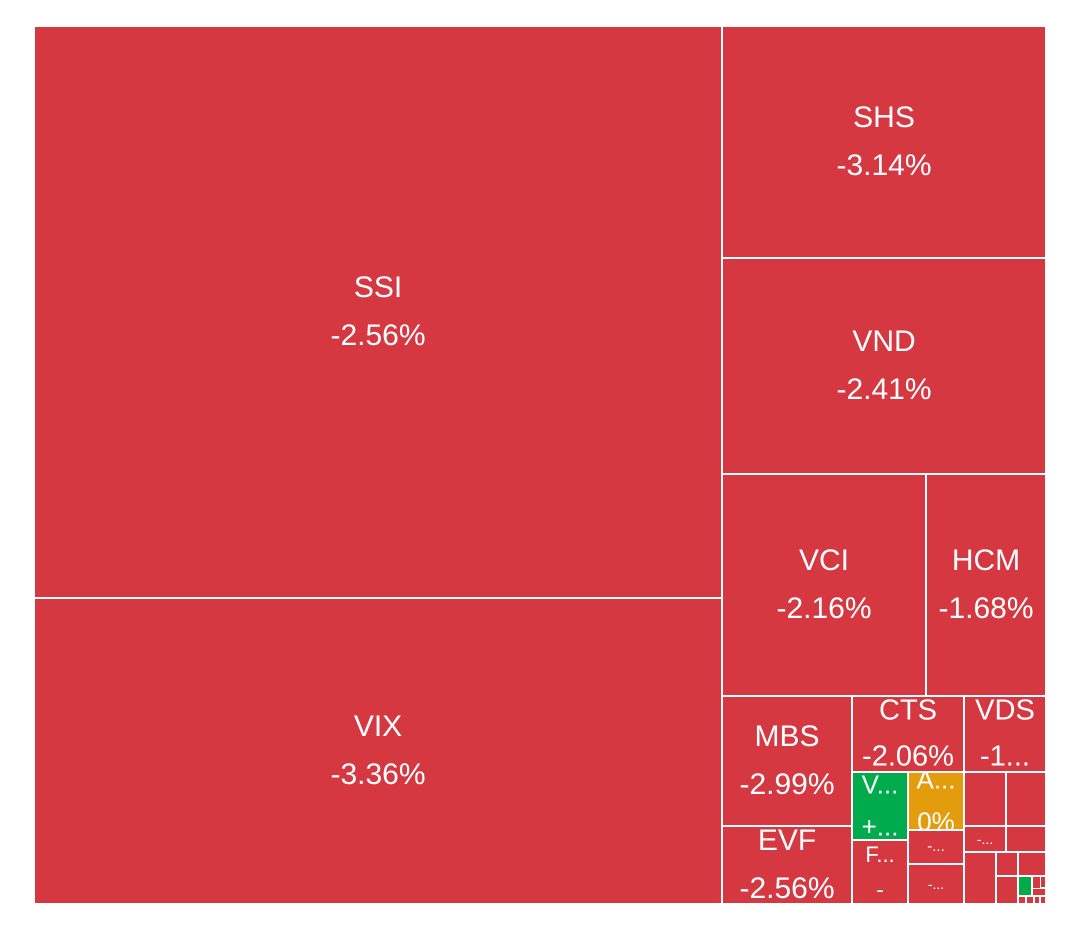 This screenshot has height=930, width=1080. Describe the element at coordinates (884, 117) in the screenshot. I see `tile-label: SHS` at that location.